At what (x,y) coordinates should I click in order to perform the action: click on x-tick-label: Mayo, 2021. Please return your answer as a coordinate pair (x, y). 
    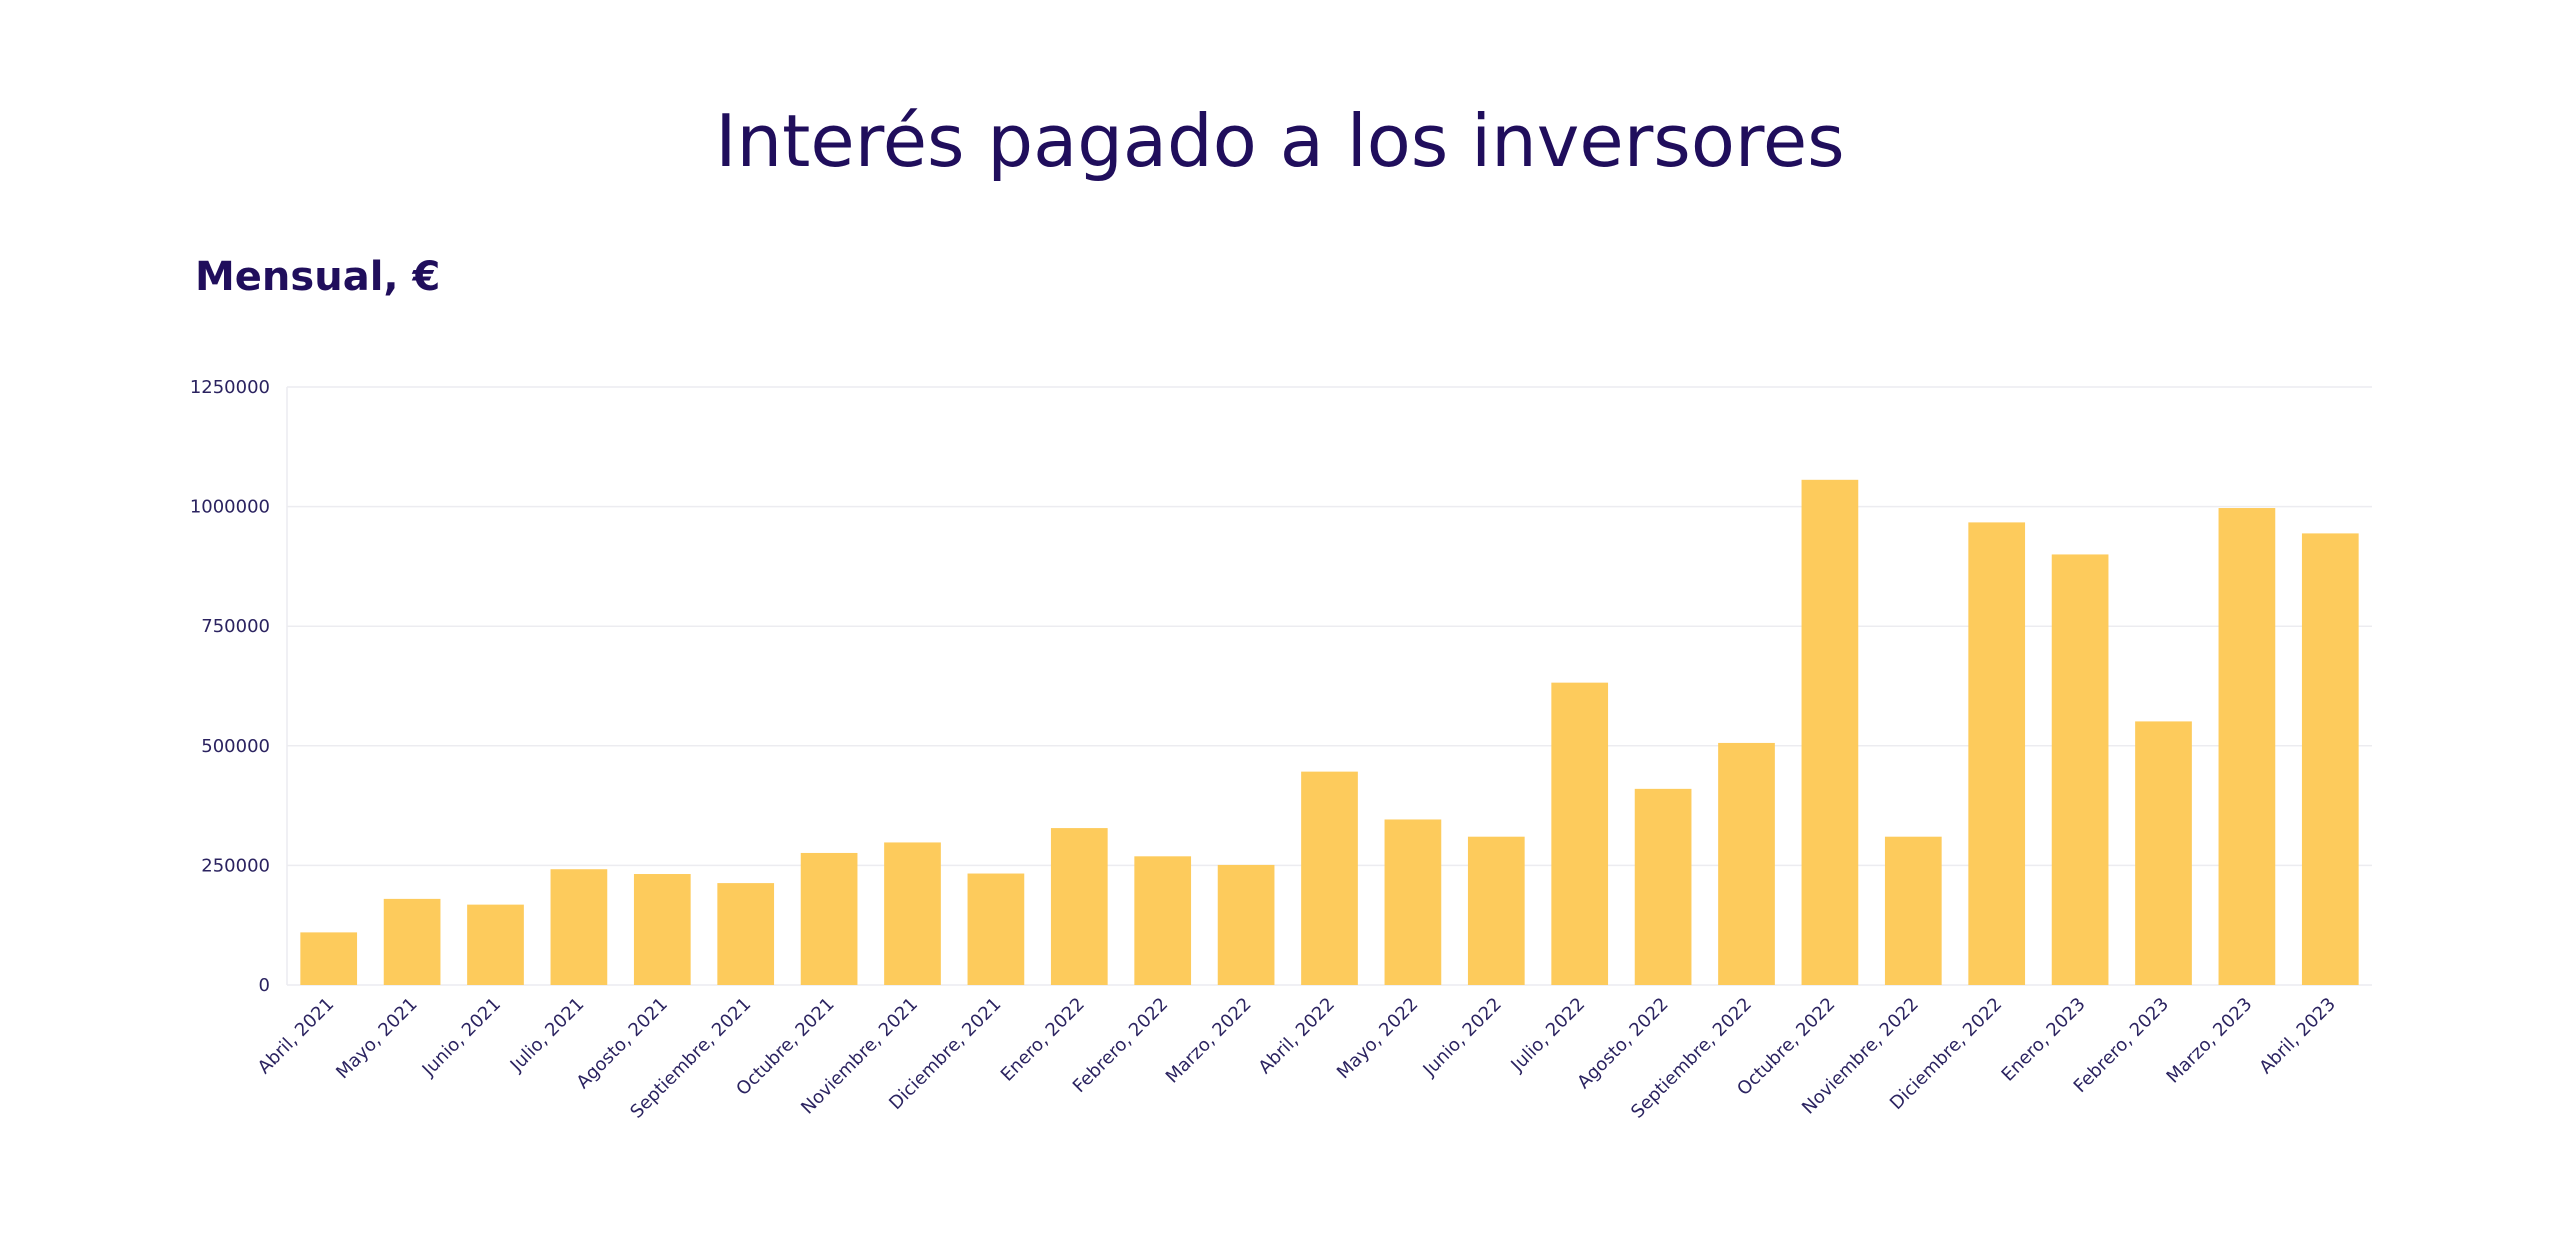
    Looking at the image, I should click on (376, 1038).